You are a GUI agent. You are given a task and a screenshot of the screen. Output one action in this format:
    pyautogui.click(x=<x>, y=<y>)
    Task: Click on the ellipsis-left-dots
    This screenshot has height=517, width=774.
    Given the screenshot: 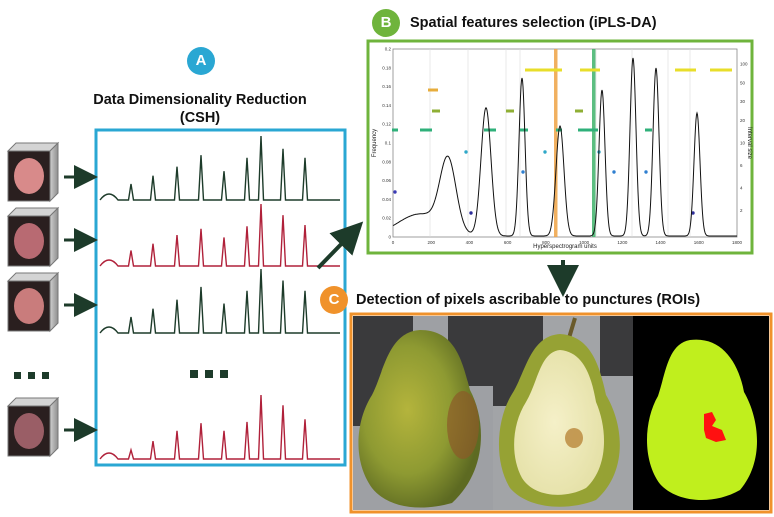 What is the action you would take?
    pyautogui.click(x=31, y=375)
    